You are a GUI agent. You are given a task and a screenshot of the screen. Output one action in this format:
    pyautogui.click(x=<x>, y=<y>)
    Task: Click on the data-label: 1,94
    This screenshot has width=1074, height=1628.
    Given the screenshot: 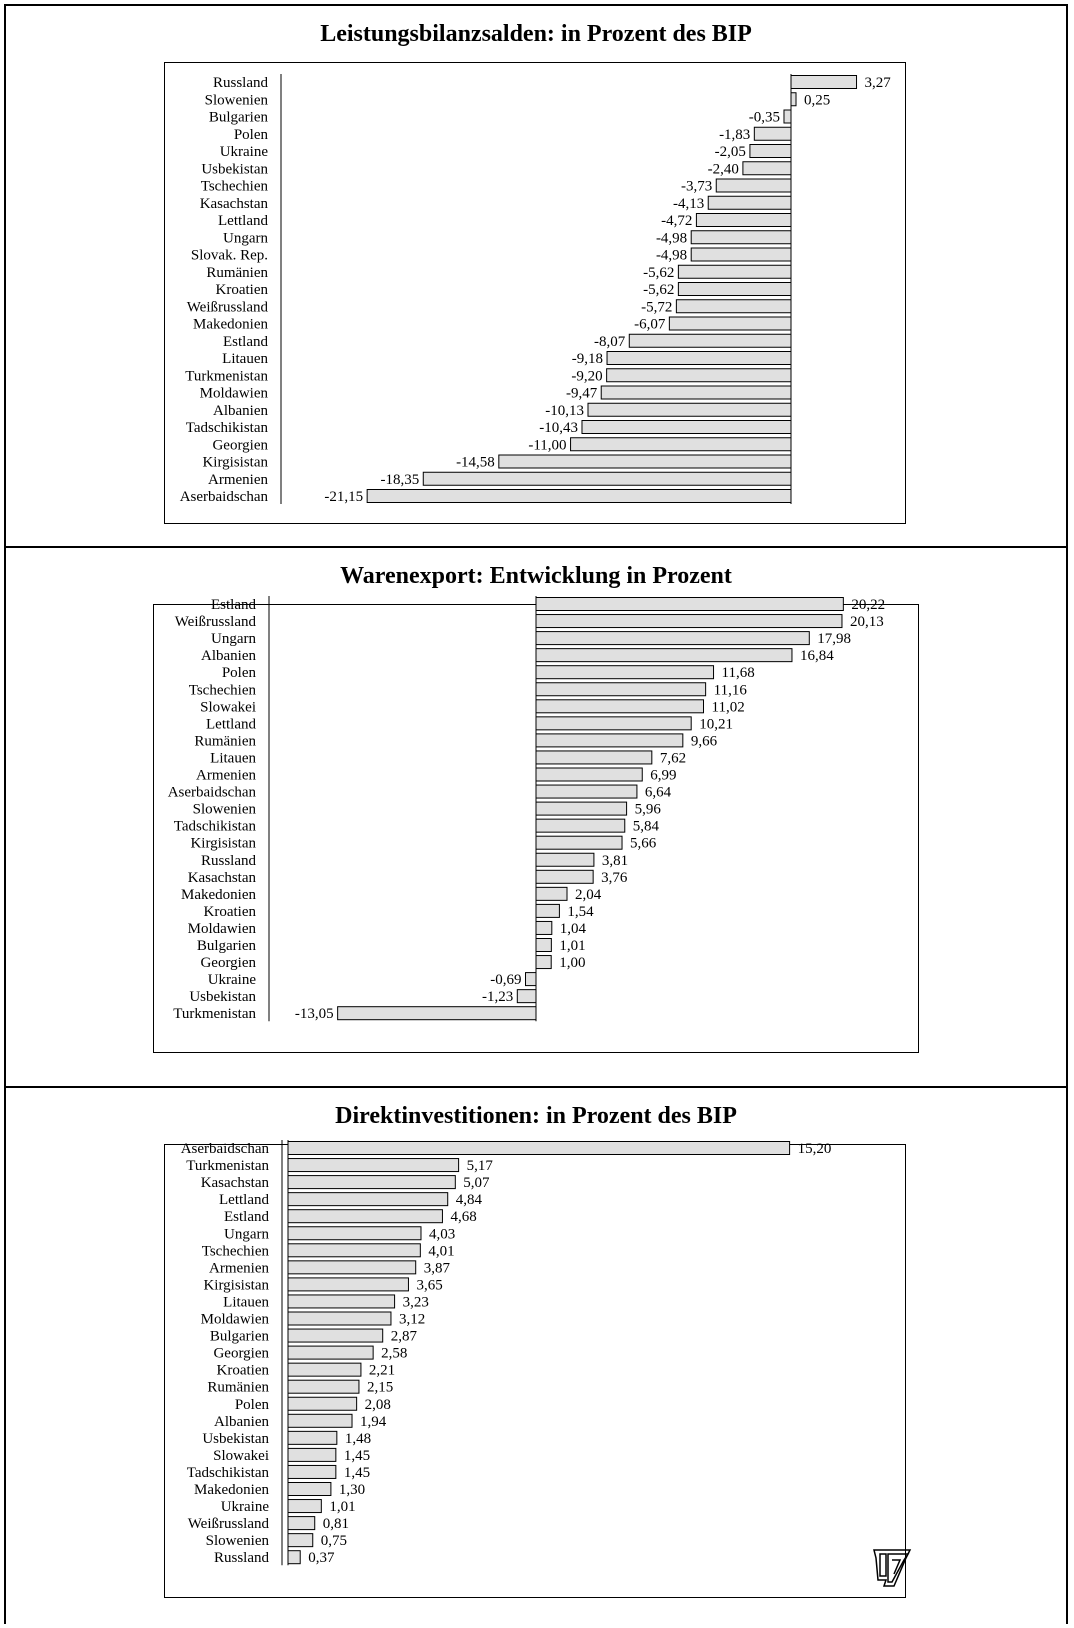 What is the action you would take?
    pyautogui.click(x=373, y=1422)
    